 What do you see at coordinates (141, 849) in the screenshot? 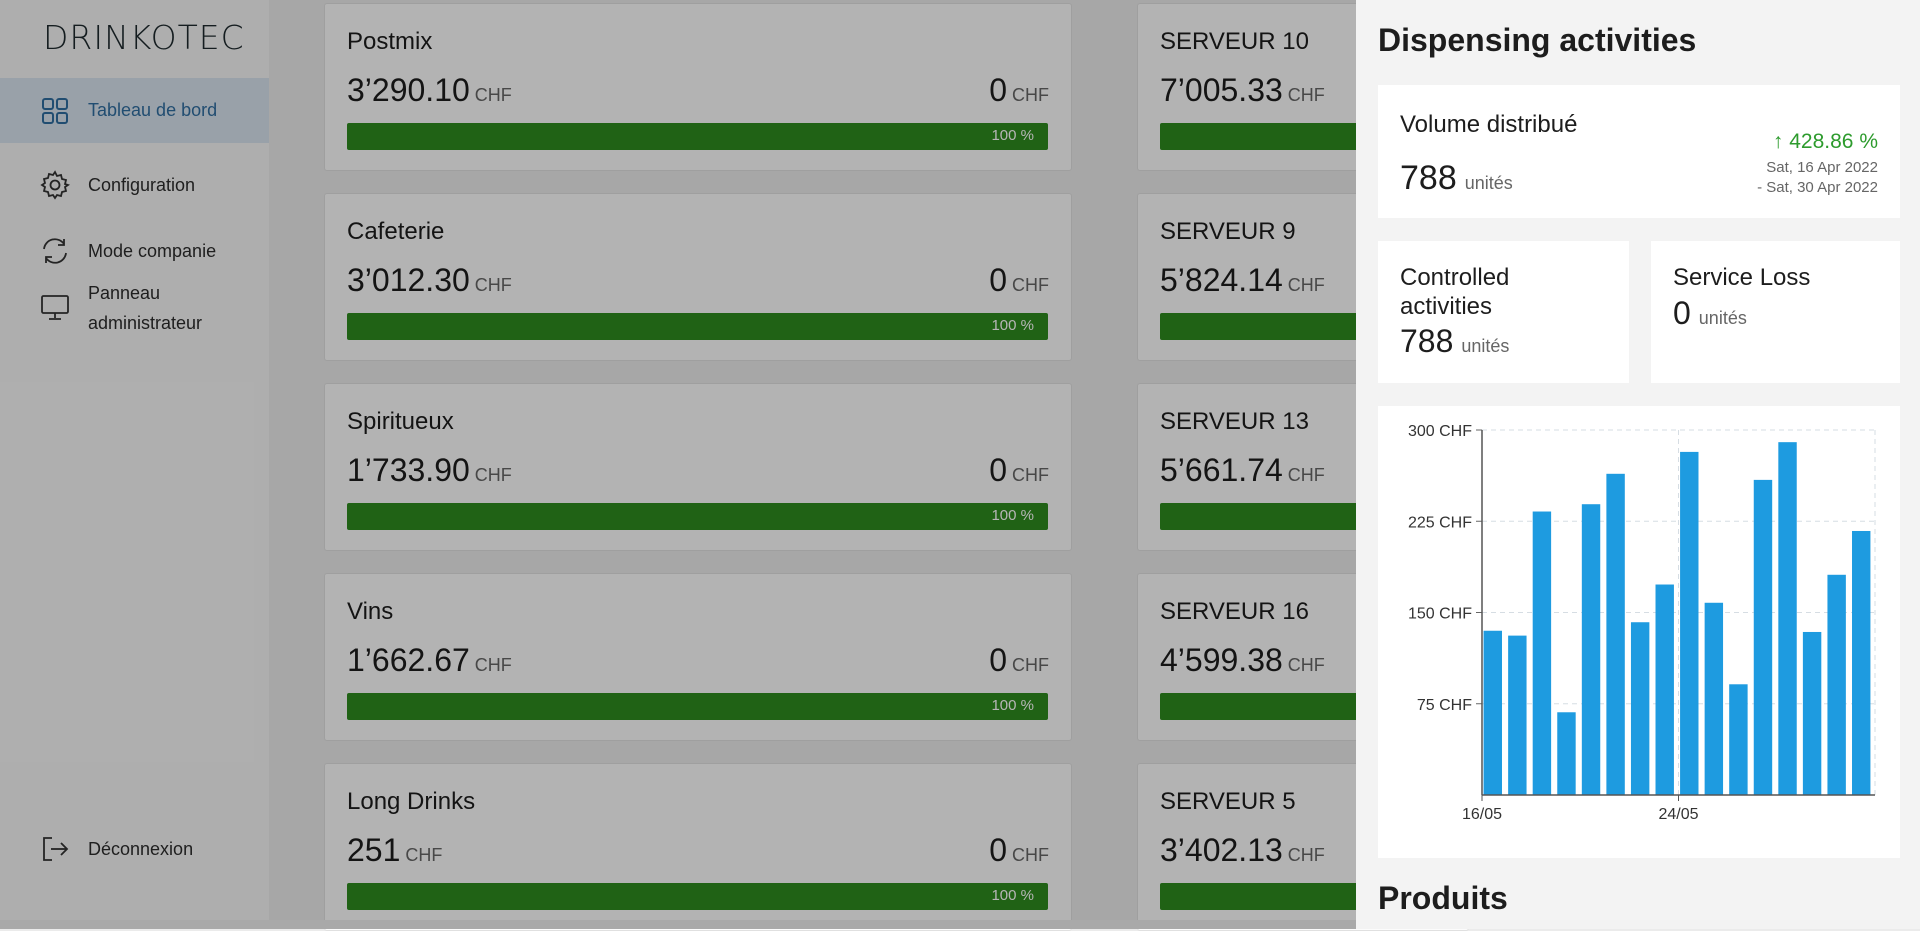
I see `logout-label: Déconnexion` at bounding box center [141, 849].